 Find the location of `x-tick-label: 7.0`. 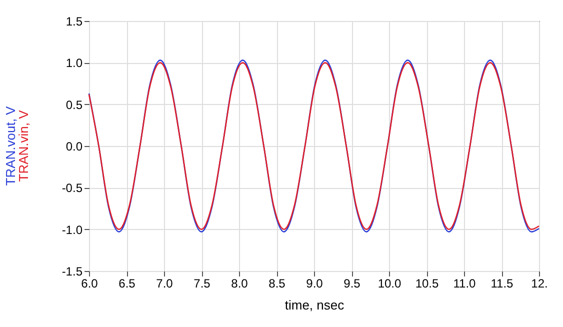

x-tick-label: 7.0 is located at coordinates (165, 283).